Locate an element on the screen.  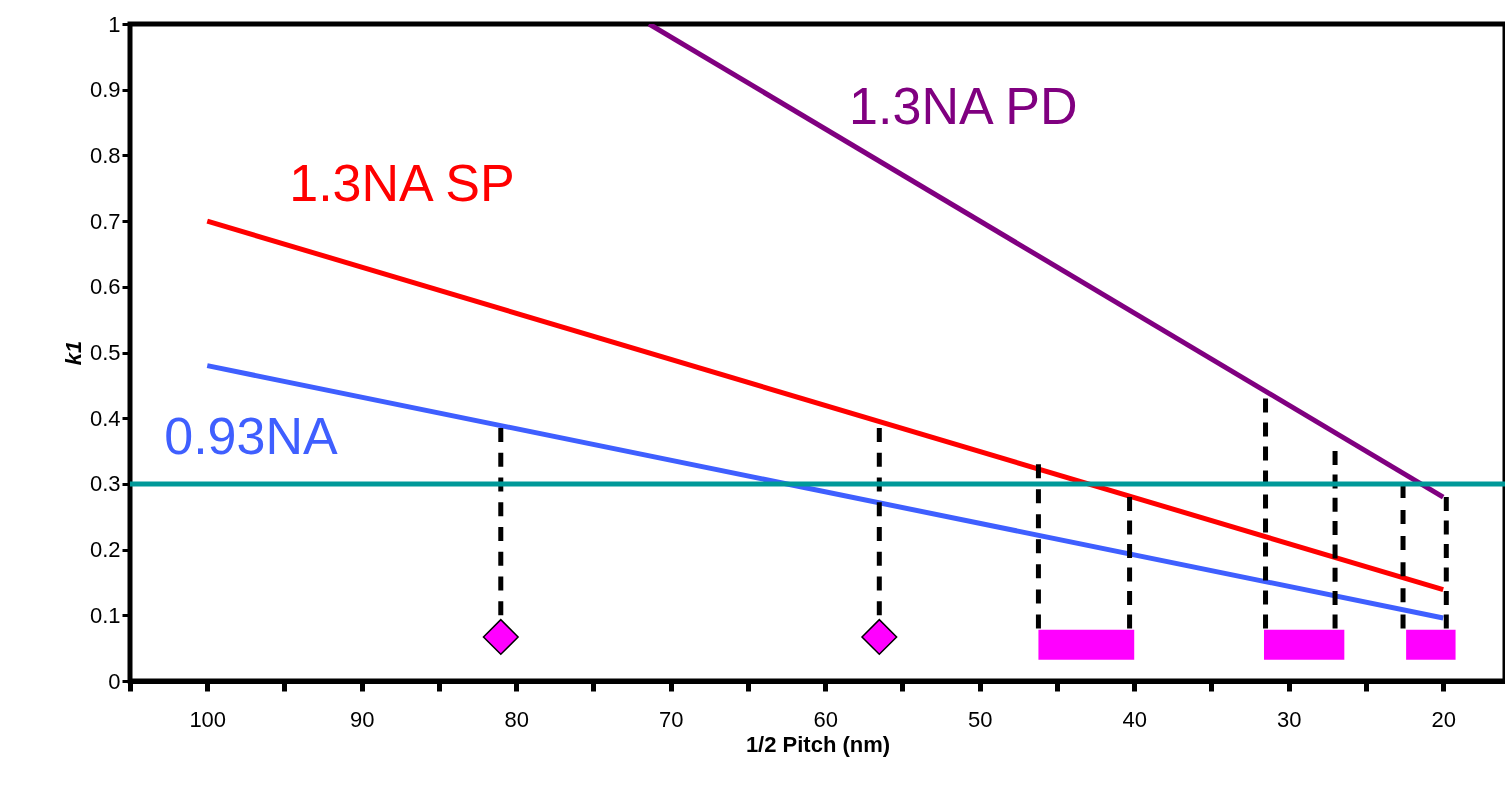
y-tick-label: 0.6 is located at coordinates (105, 287).